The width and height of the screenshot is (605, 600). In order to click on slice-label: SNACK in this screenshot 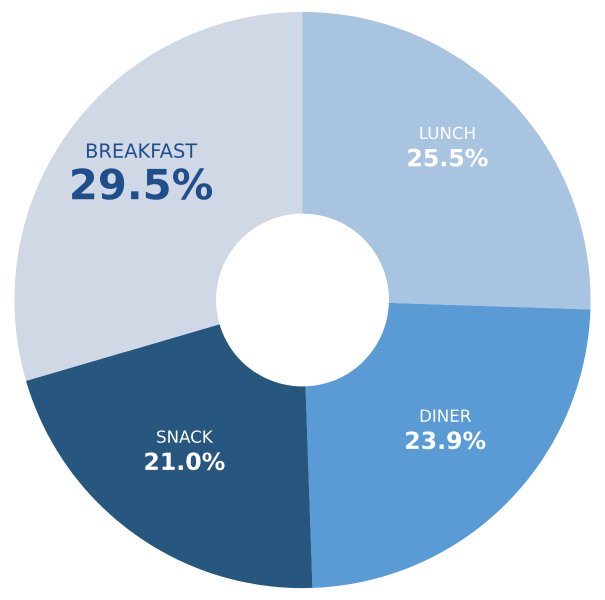, I will do `click(185, 436)`.